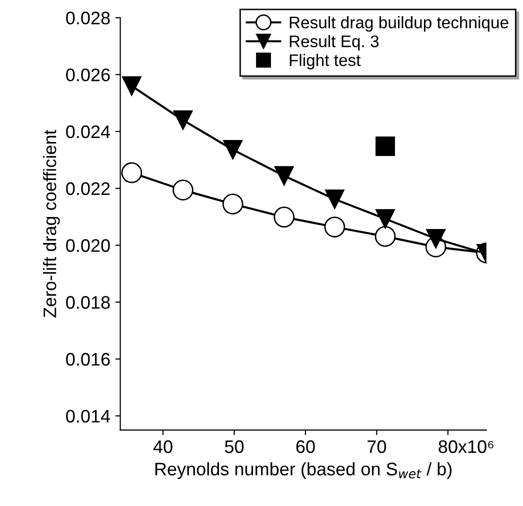  Describe the element at coordinates (88, 189) in the screenshot. I see `y-tick-label: 0.022` at that location.